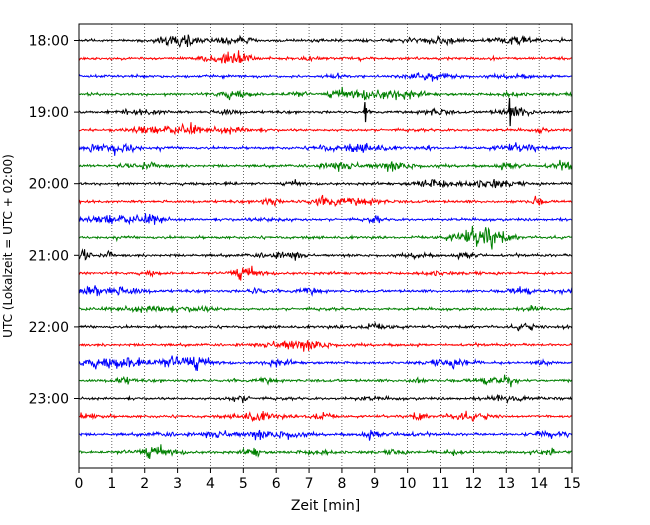 The image size is (650, 525). Describe the element at coordinates (473, 484) in the screenshot. I see `x-tick-label: 12` at that location.